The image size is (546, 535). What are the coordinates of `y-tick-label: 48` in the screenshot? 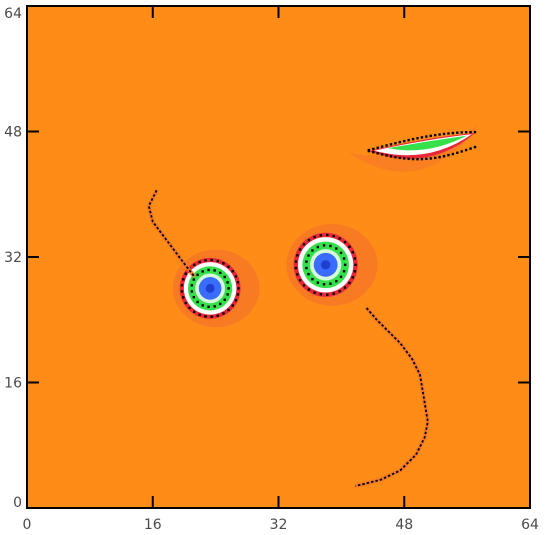 It's located at (13, 133).